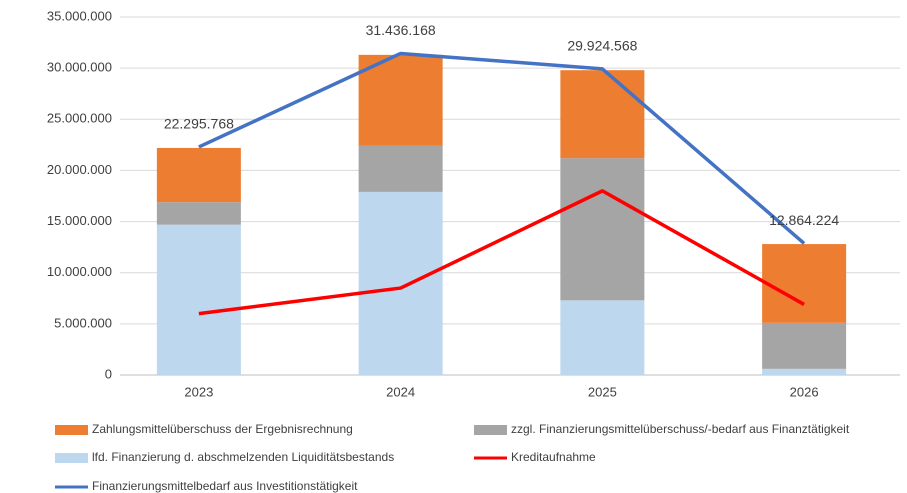 The height and width of the screenshot is (493, 907). Describe the element at coordinates (198, 391) in the screenshot. I see `x-tick-label: 2023` at that location.